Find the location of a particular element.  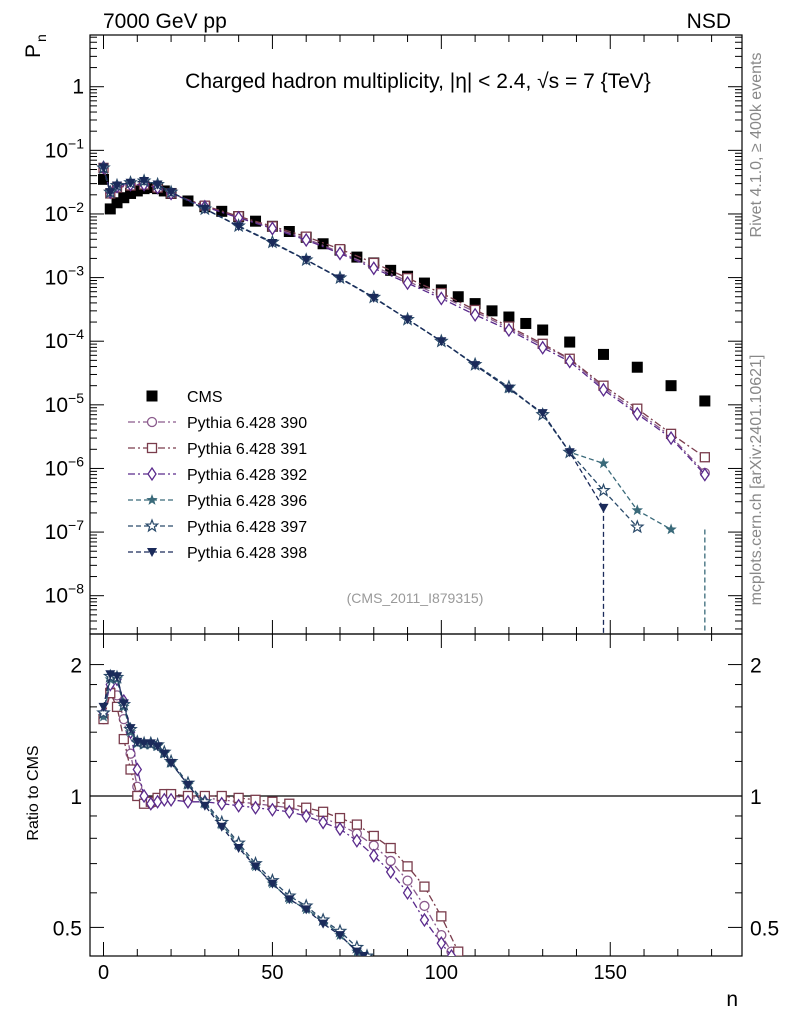

rivet-label: Rivet 4.1.0, ≥ 400k events is located at coordinates (756, 145).